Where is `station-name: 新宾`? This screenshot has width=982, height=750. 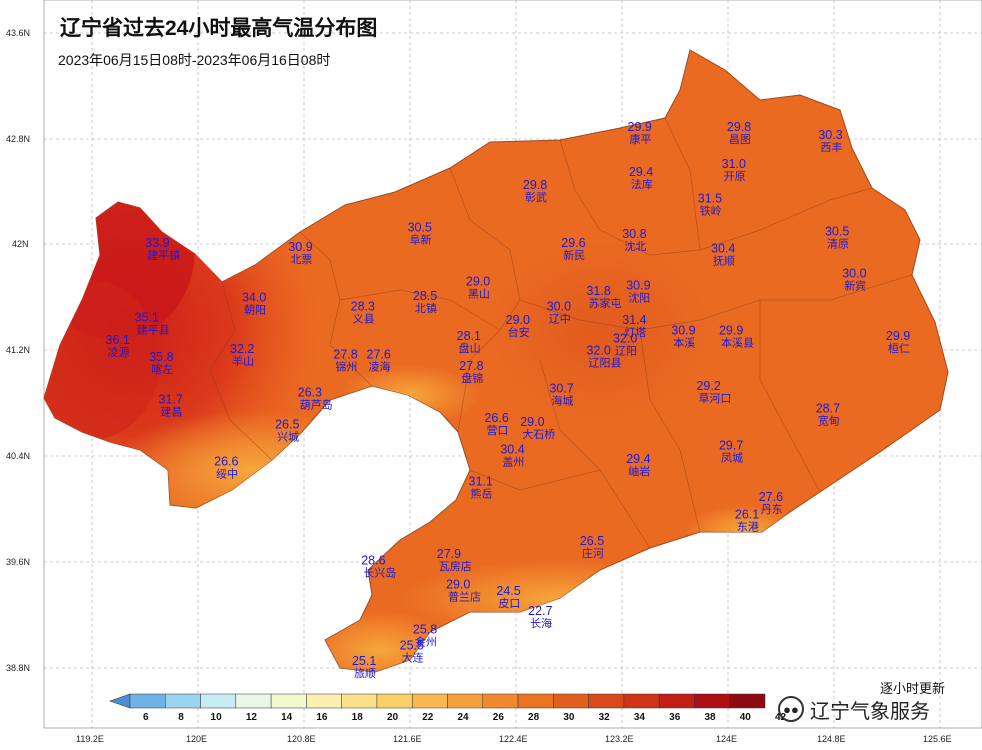
station-name: 新宾 is located at coordinates (855, 286).